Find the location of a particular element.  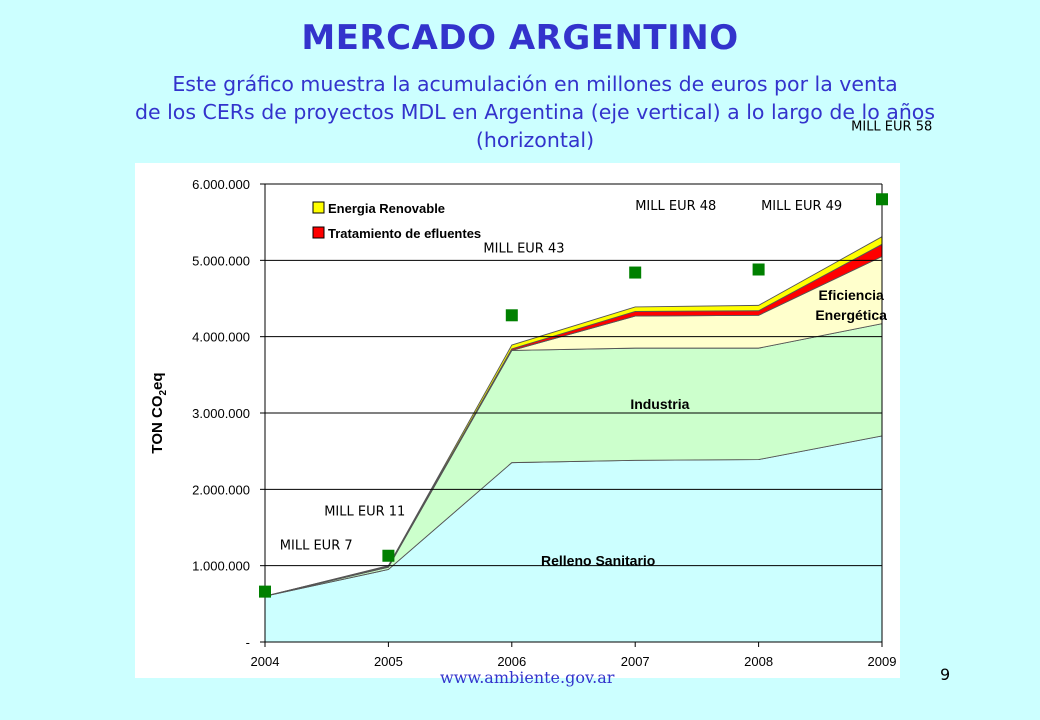

y-tick-label-4: 4.000.000 is located at coordinates (221, 337).